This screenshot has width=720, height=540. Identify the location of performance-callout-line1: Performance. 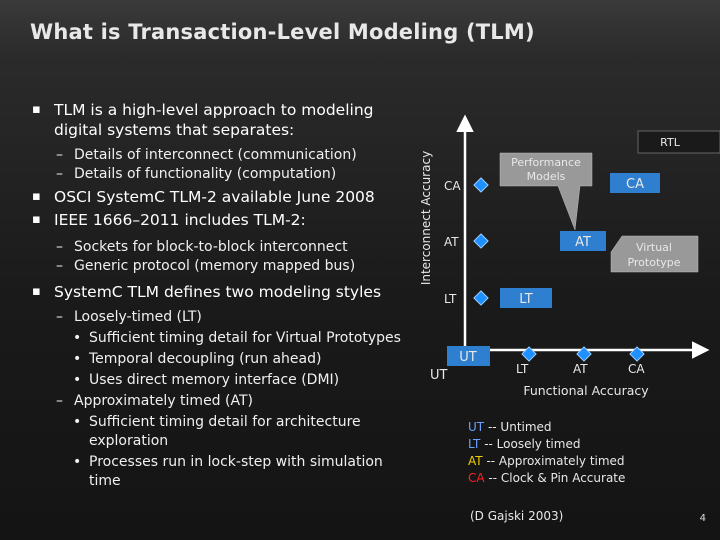
(546, 162).